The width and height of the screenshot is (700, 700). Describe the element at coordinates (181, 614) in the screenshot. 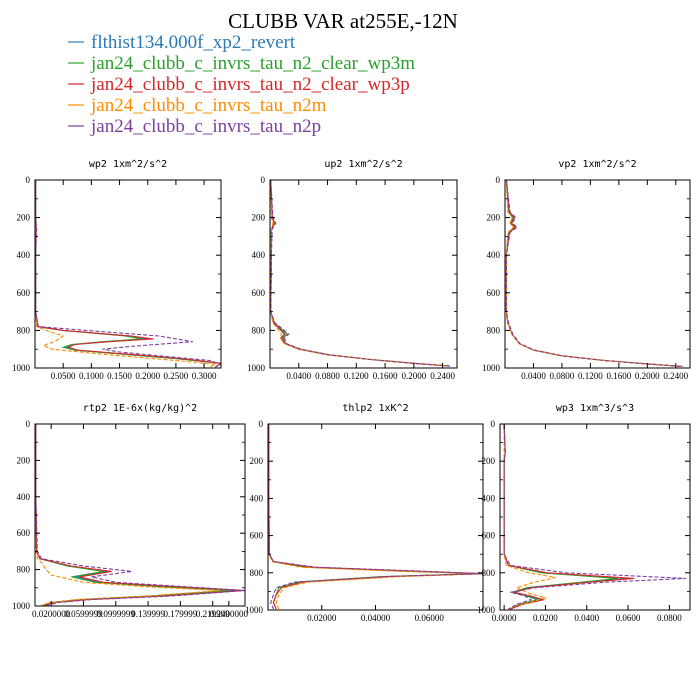

I see `x-tick-label: 0.179999` at that location.